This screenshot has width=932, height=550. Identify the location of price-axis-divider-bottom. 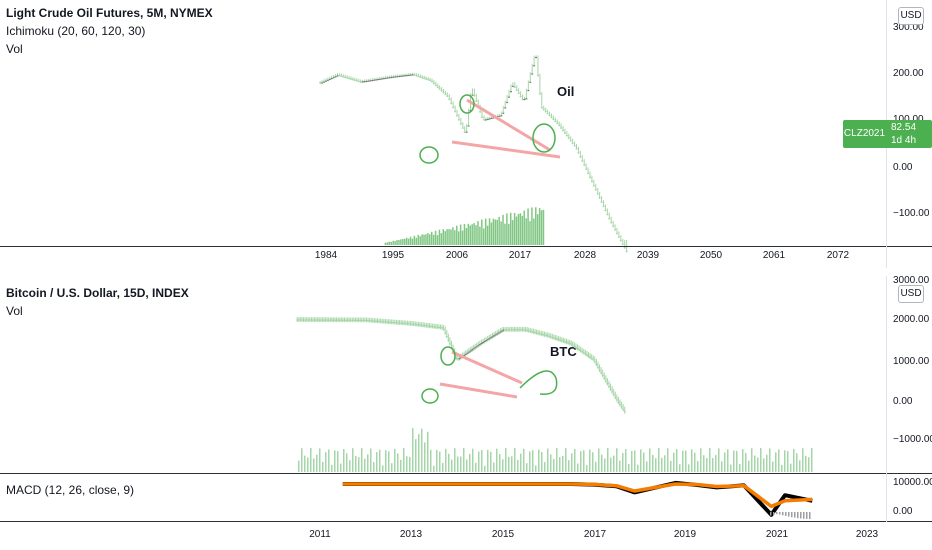
(886, 399).